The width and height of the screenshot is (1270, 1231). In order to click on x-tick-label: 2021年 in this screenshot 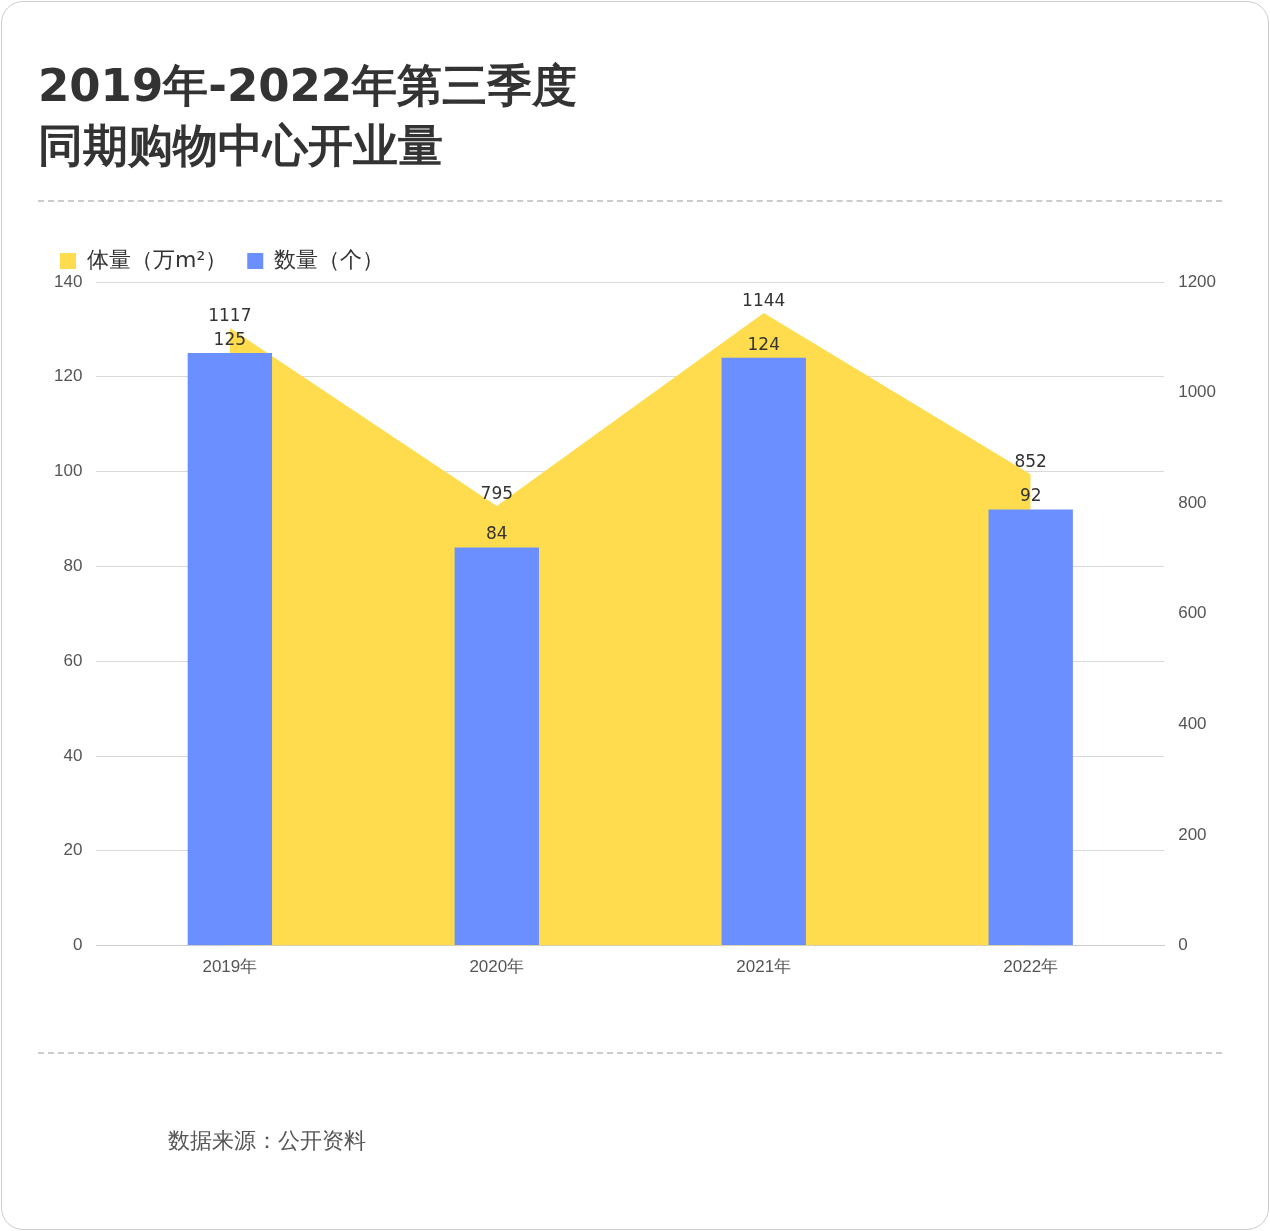, I will do `click(764, 967)`.